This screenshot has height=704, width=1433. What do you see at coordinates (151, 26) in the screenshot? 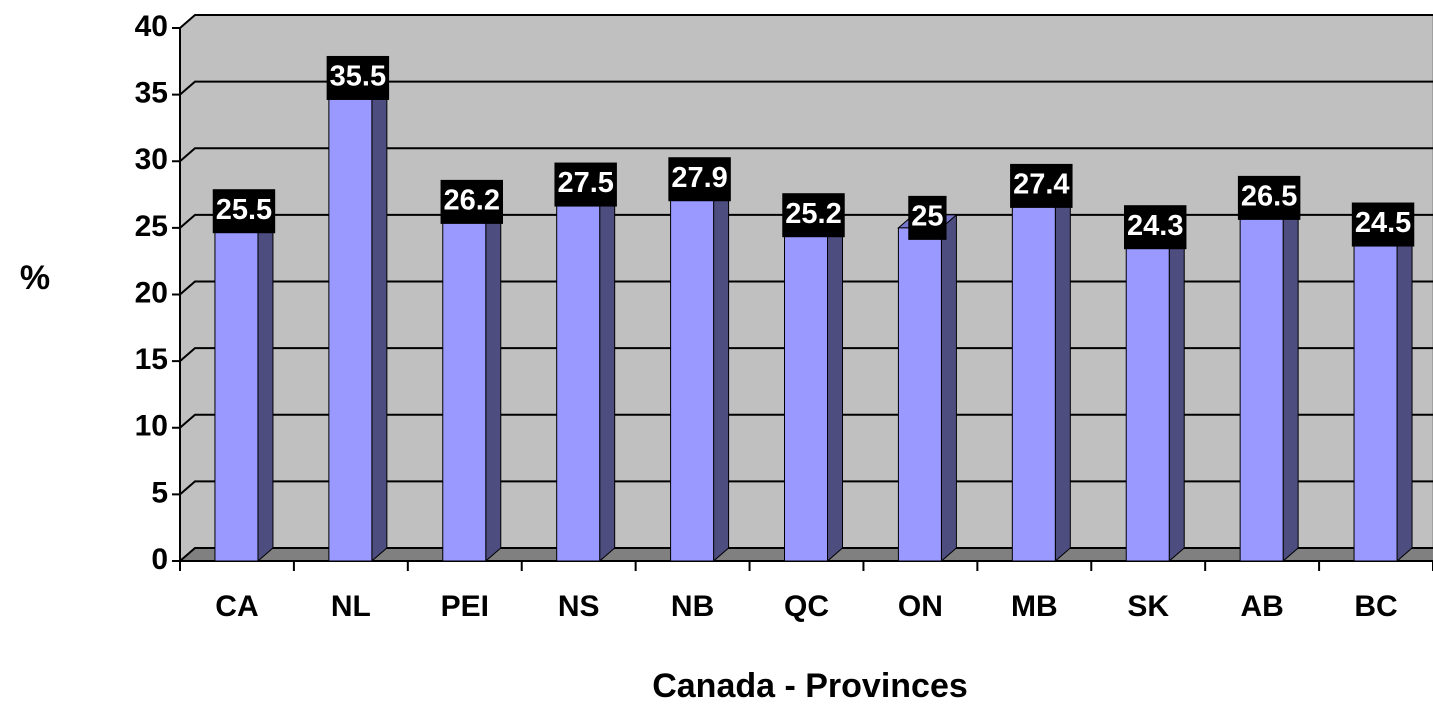
I see `y-tick-label: 40` at bounding box center [151, 26].